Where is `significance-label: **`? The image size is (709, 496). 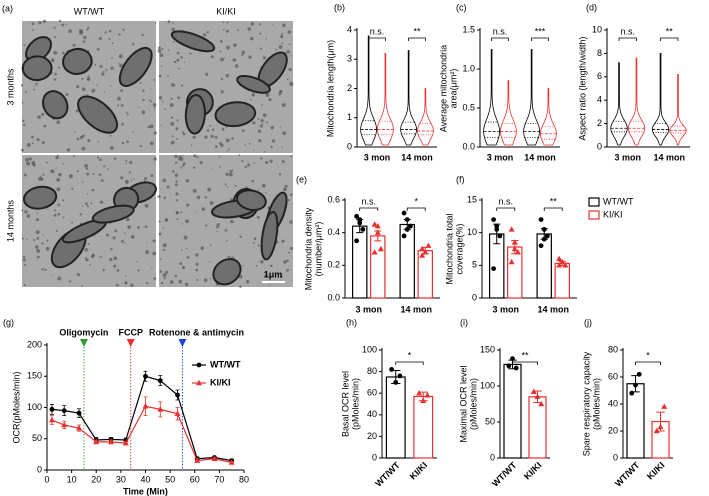 significance-label: ** is located at coordinates (525, 355).